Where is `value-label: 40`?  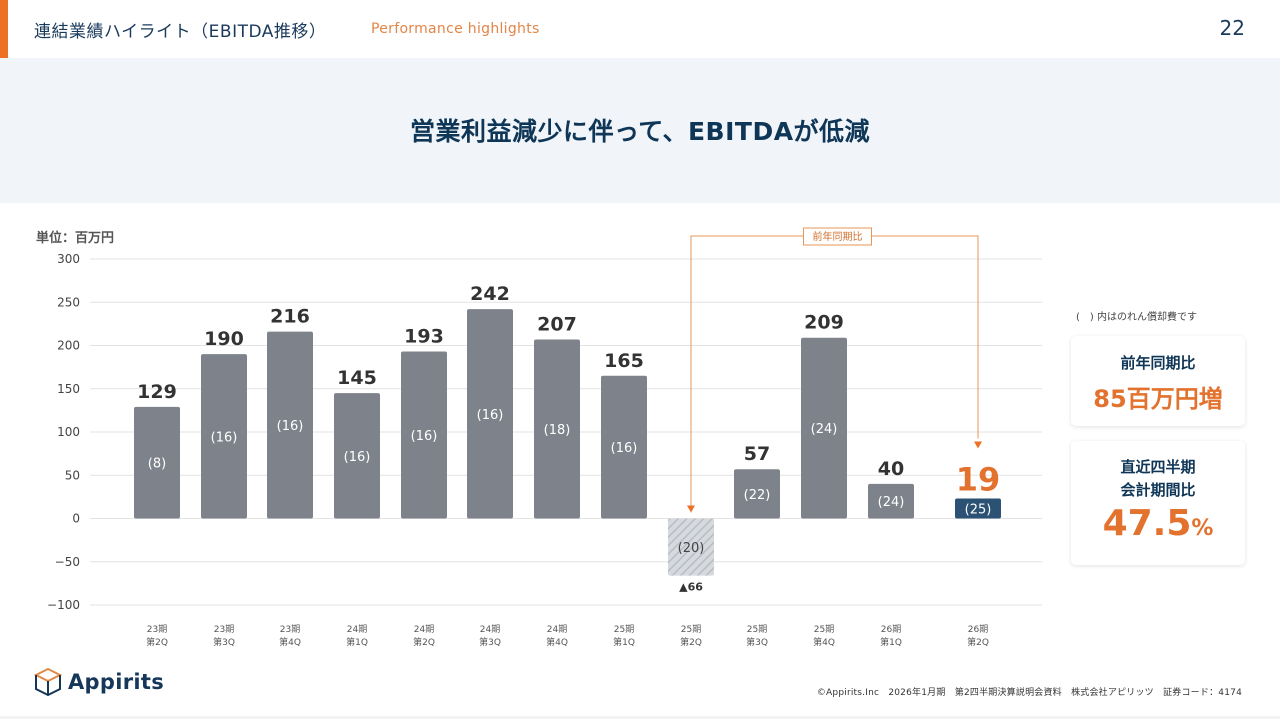 value-label: 40 is located at coordinates (891, 469).